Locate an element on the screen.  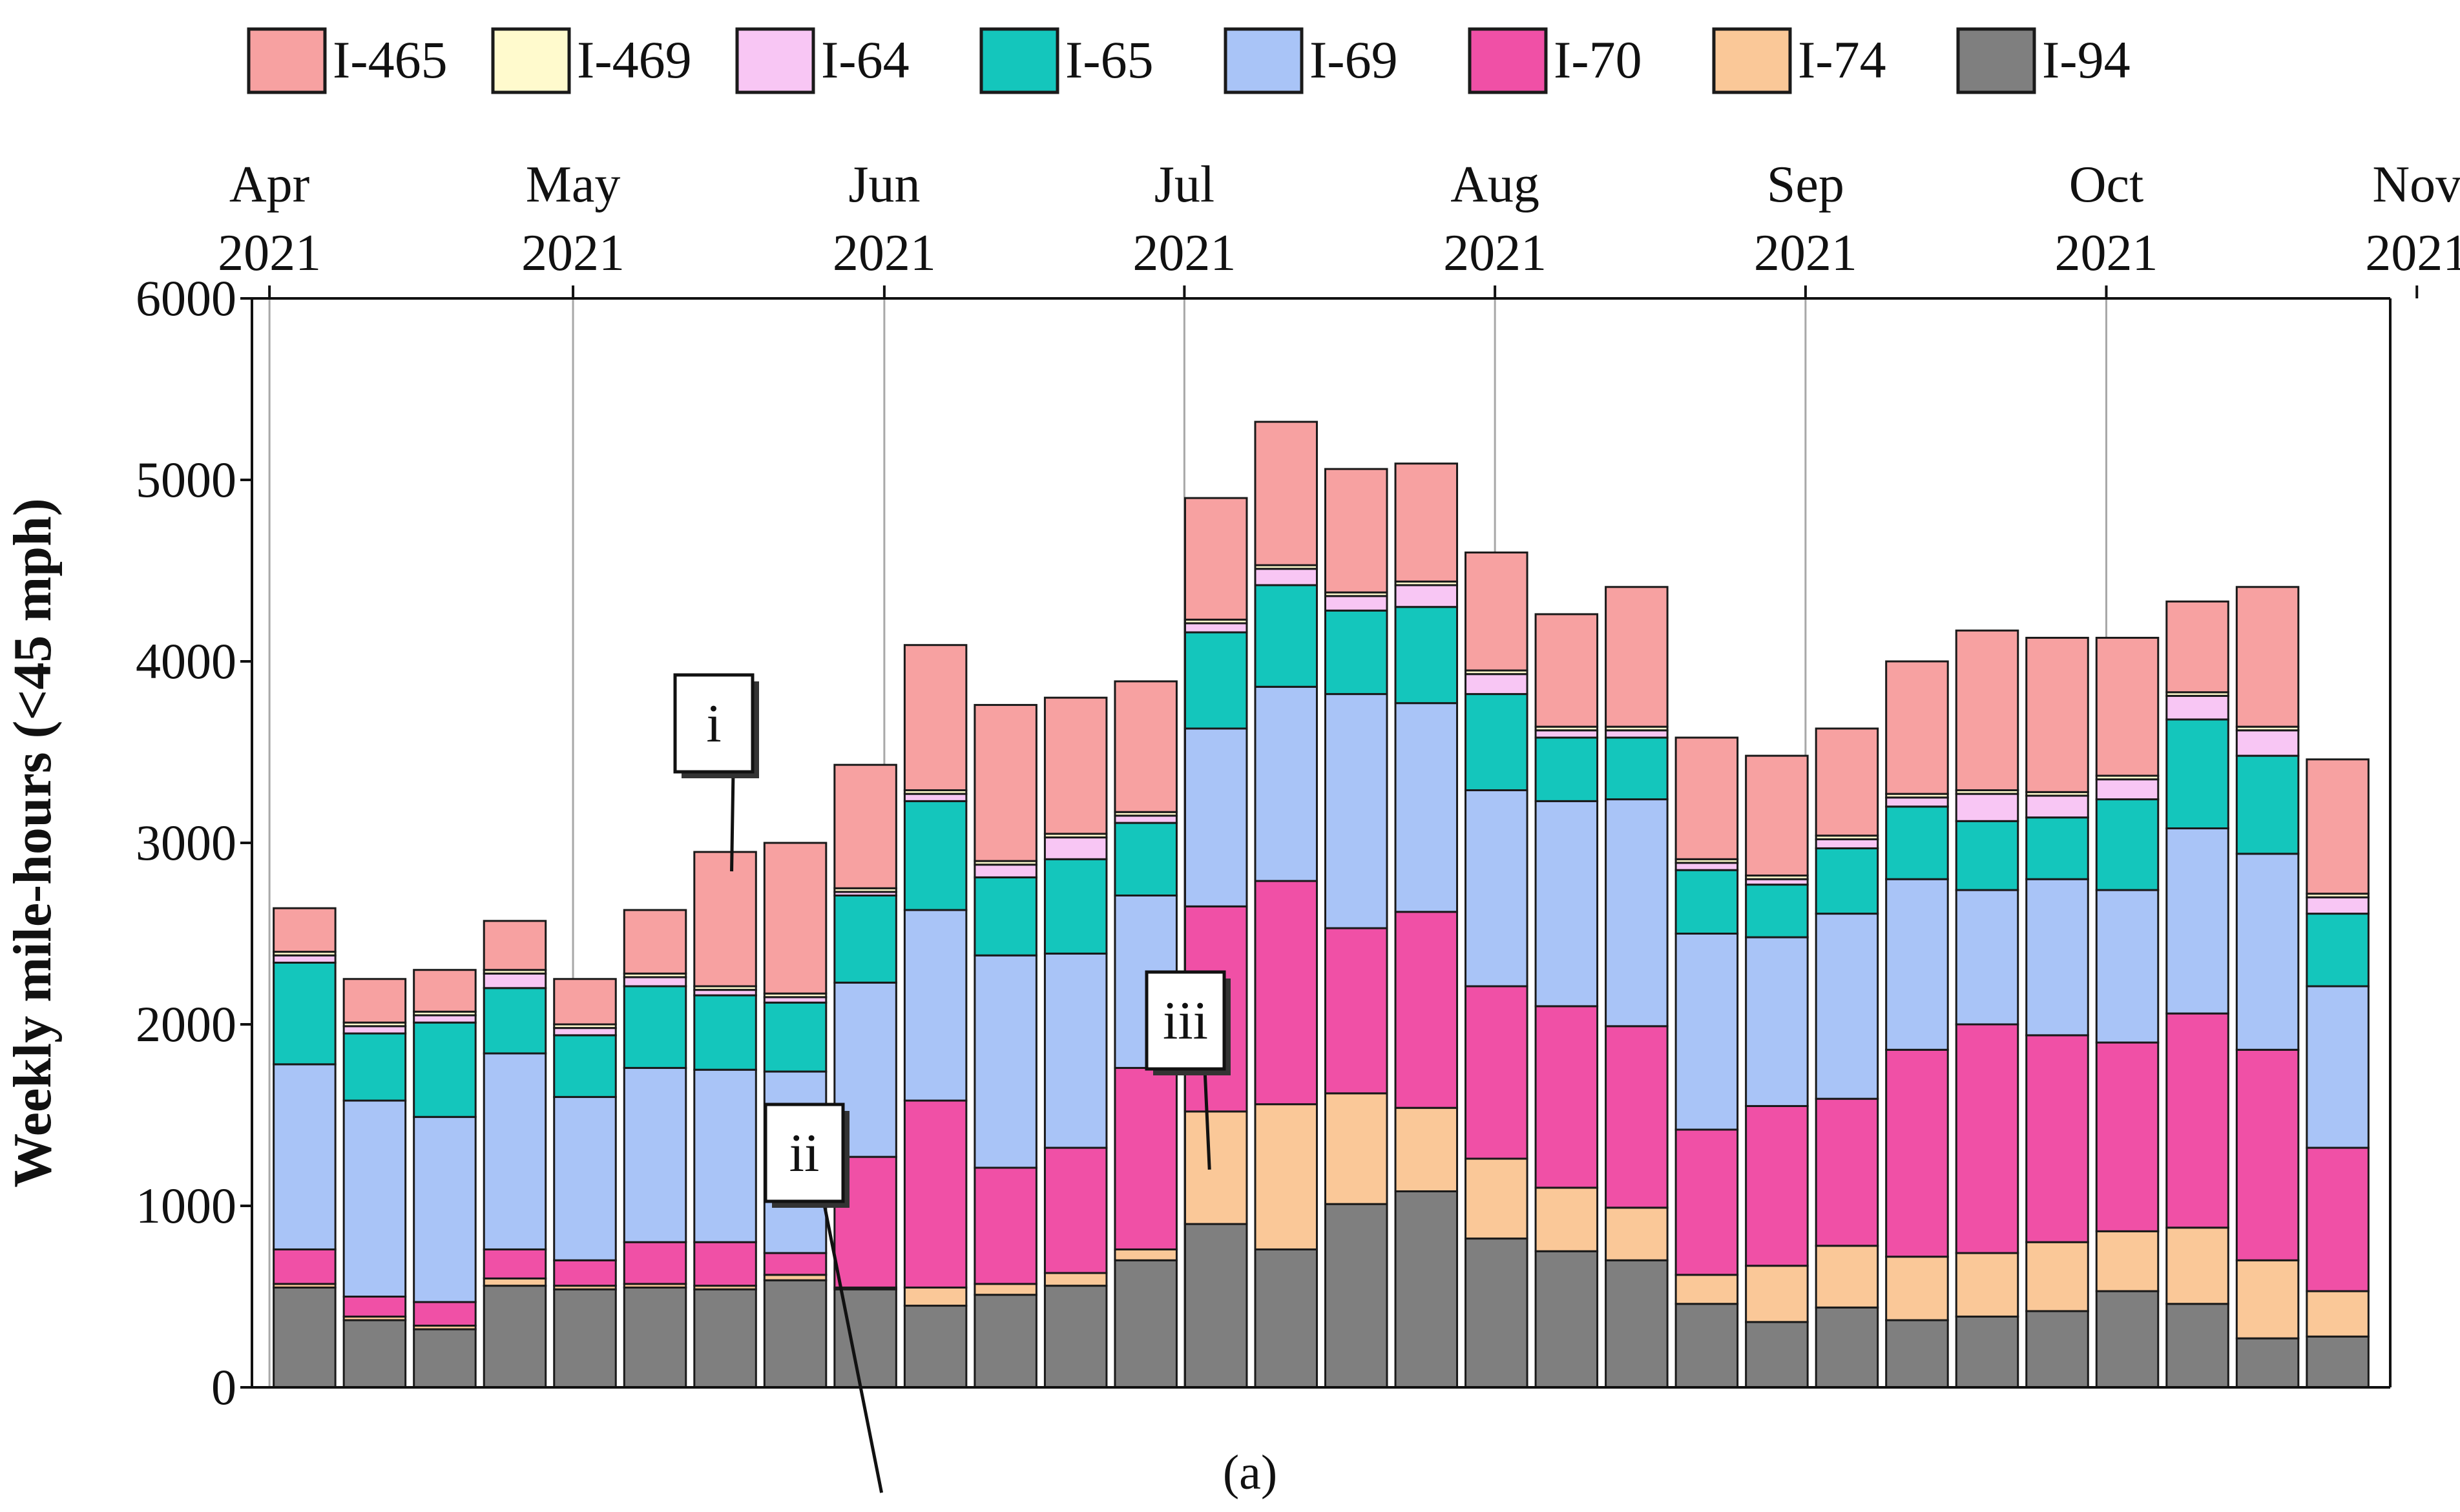
y-tick-label: 1000 is located at coordinates (186, 1205).